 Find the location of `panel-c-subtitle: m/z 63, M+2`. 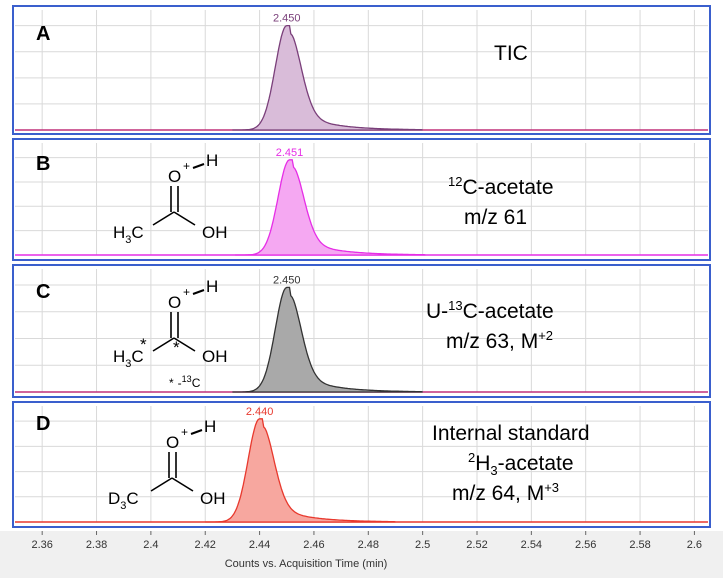

panel-c-subtitle: m/z 63, M+2 is located at coordinates (499, 340).